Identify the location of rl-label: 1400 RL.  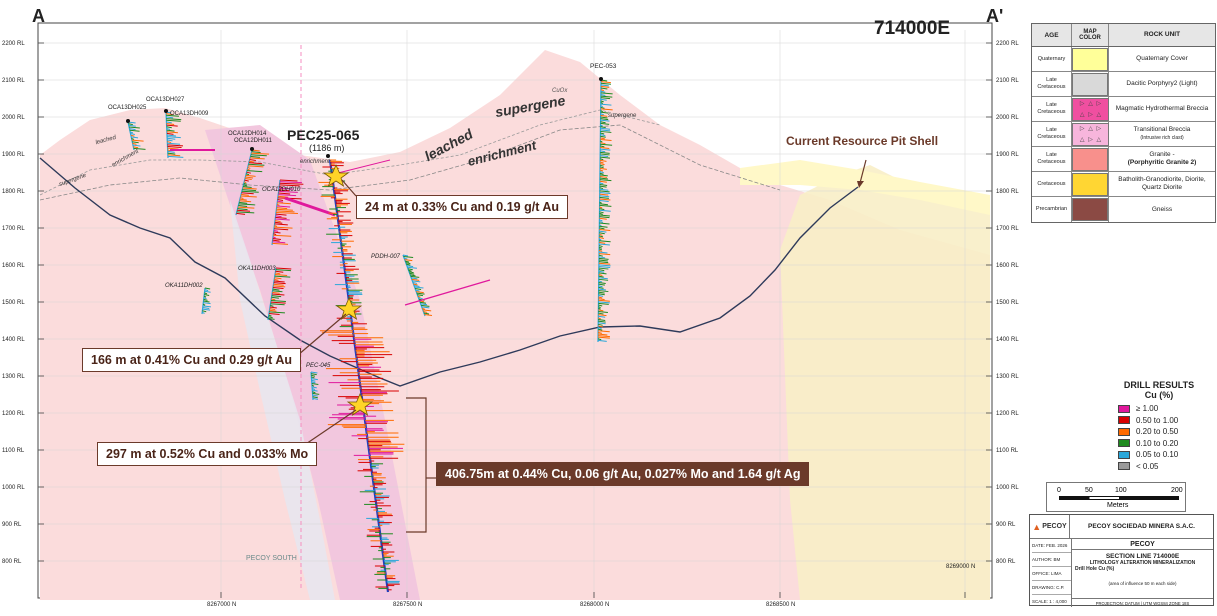
(13, 340).